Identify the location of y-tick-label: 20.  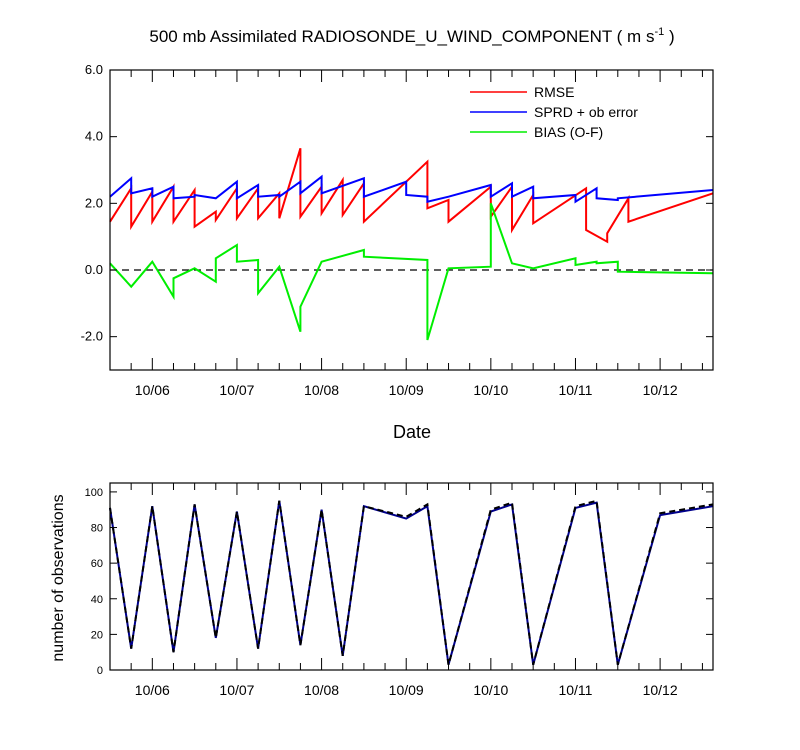
(97, 635).